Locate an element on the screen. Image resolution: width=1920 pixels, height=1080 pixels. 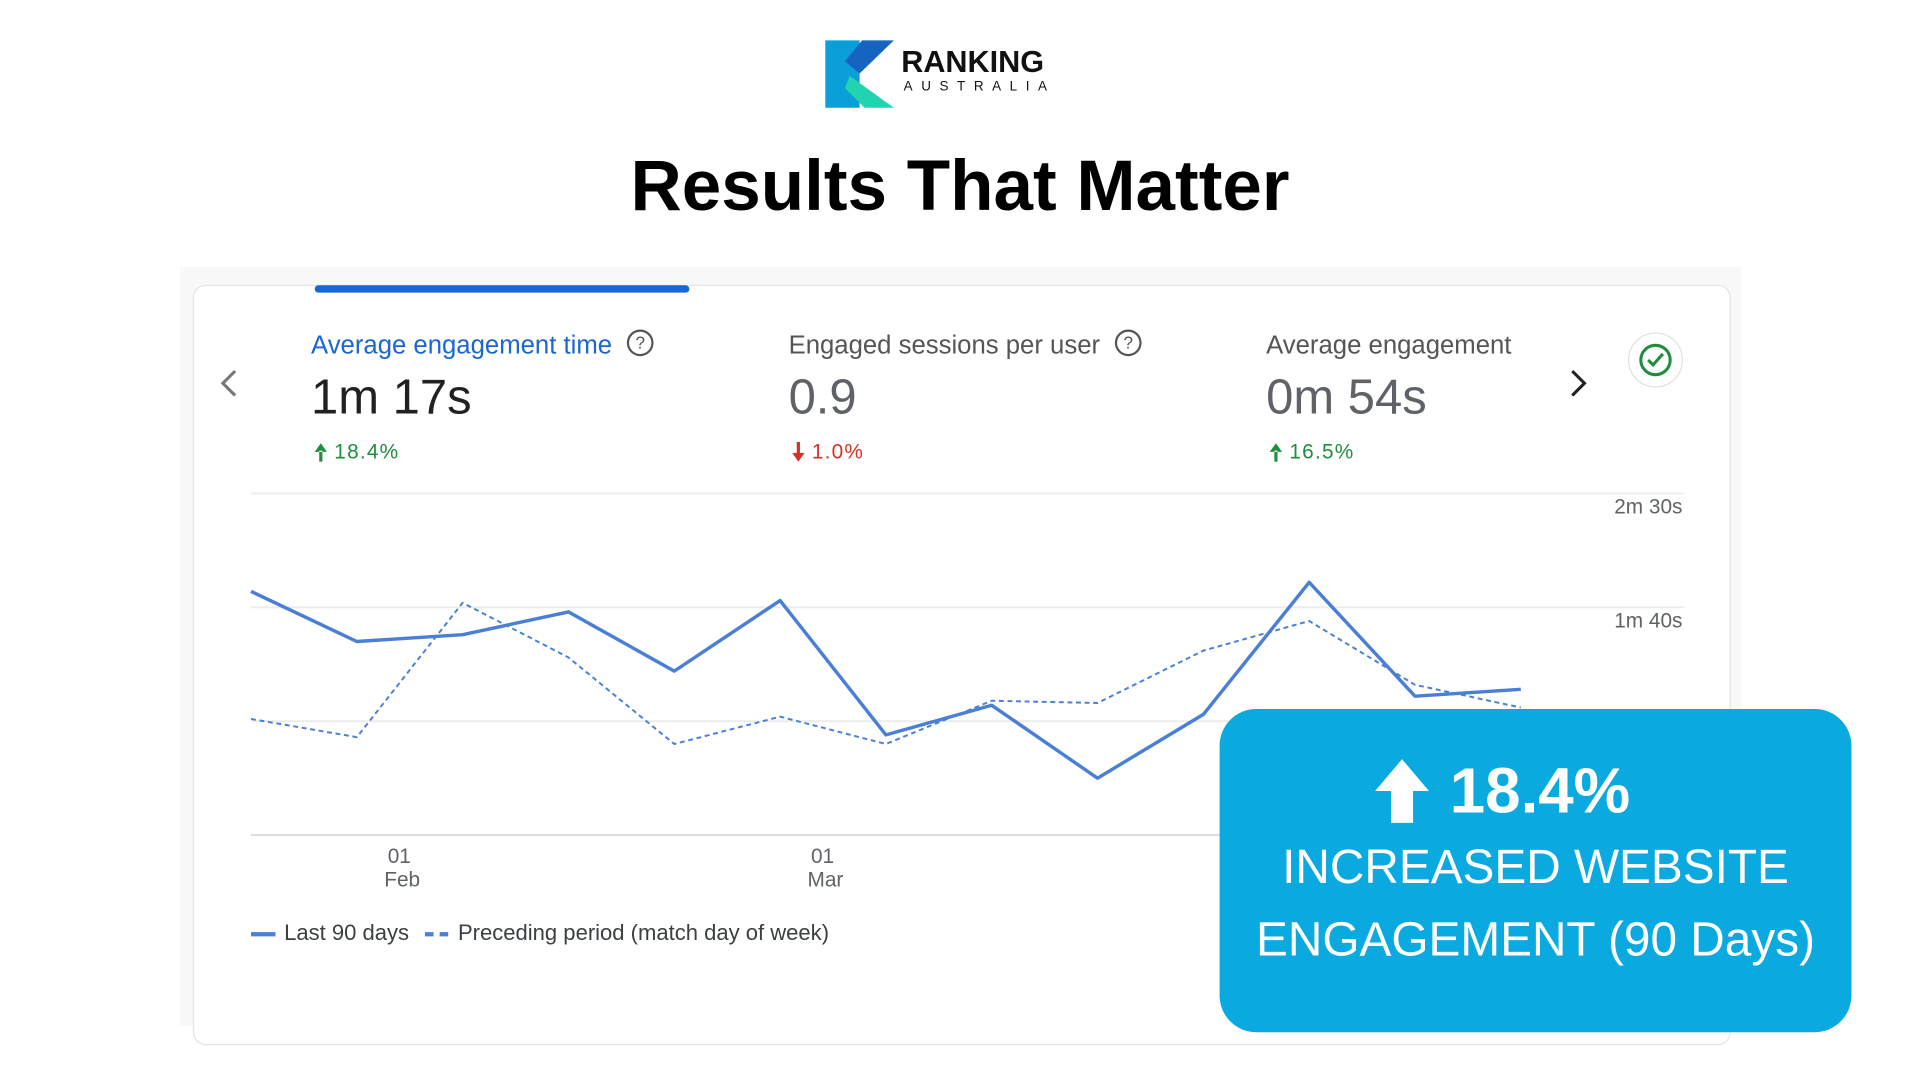
metric-value: 0.9 is located at coordinates (823, 397).